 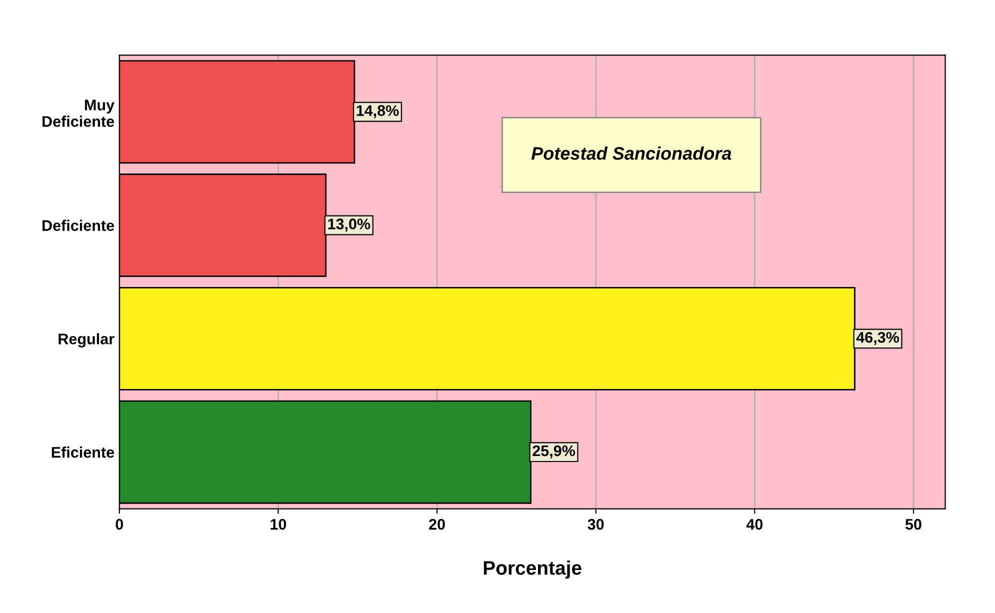 What do you see at coordinates (120, 524) in the screenshot?
I see `x-tick-label: 0` at bounding box center [120, 524].